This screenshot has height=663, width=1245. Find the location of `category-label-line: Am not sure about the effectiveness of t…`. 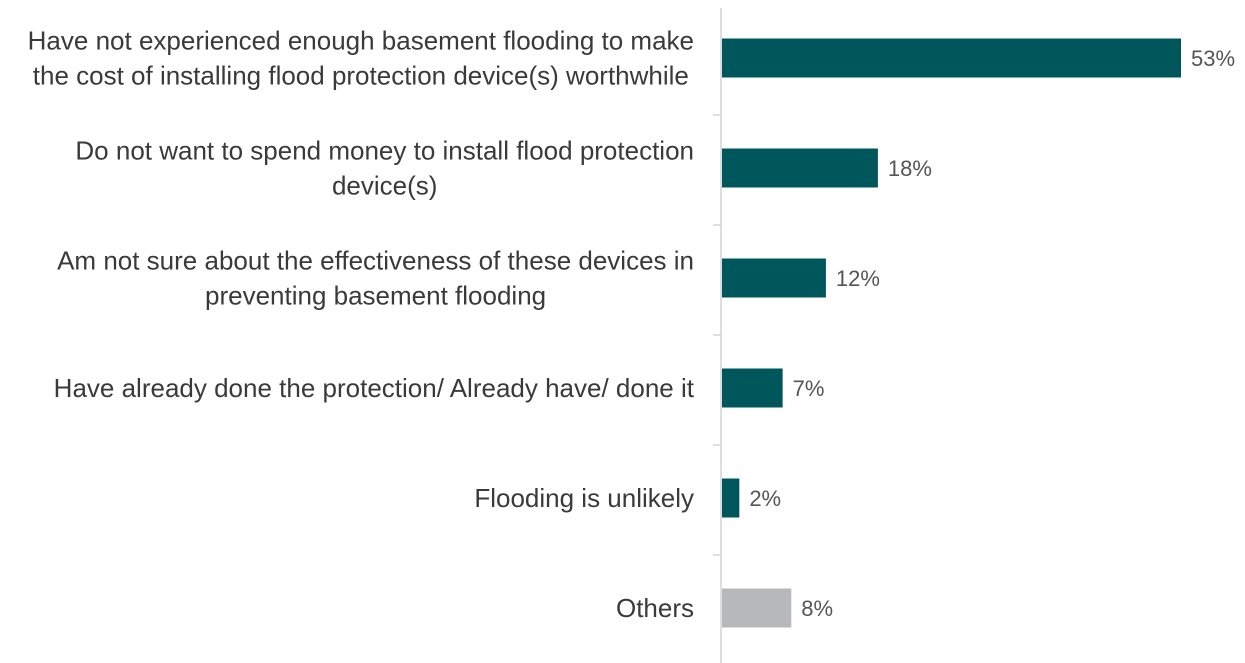

category-label-line: Am not sure about the effectiveness of t… is located at coordinates (375, 261).